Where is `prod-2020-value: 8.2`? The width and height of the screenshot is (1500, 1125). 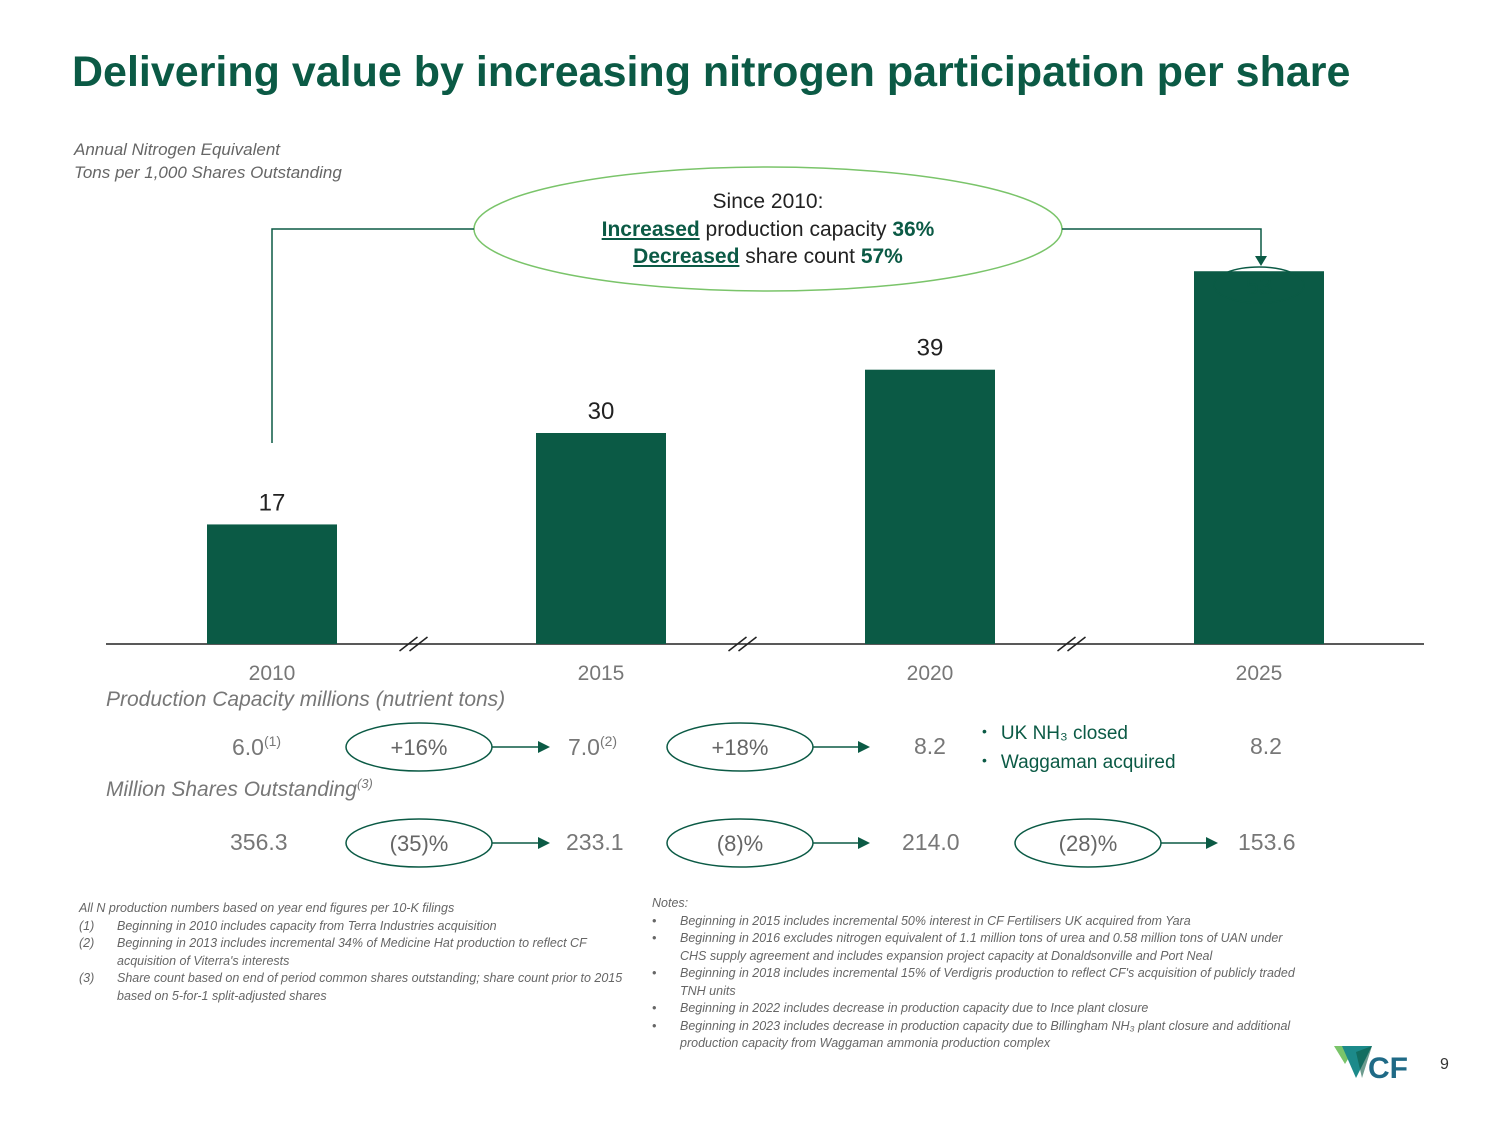 prod-2020-value: 8.2 is located at coordinates (930, 746).